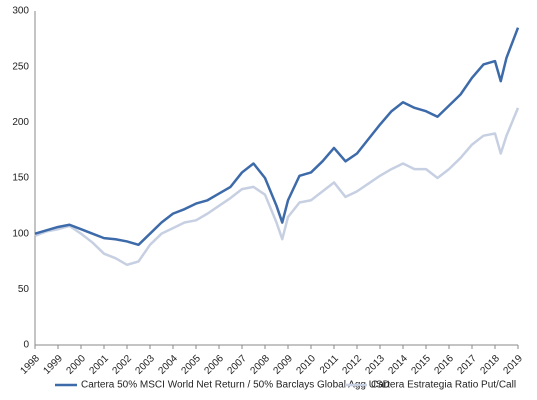  Describe the element at coordinates (20, 178) in the screenshot. I see `y-tick-label: 150` at that location.